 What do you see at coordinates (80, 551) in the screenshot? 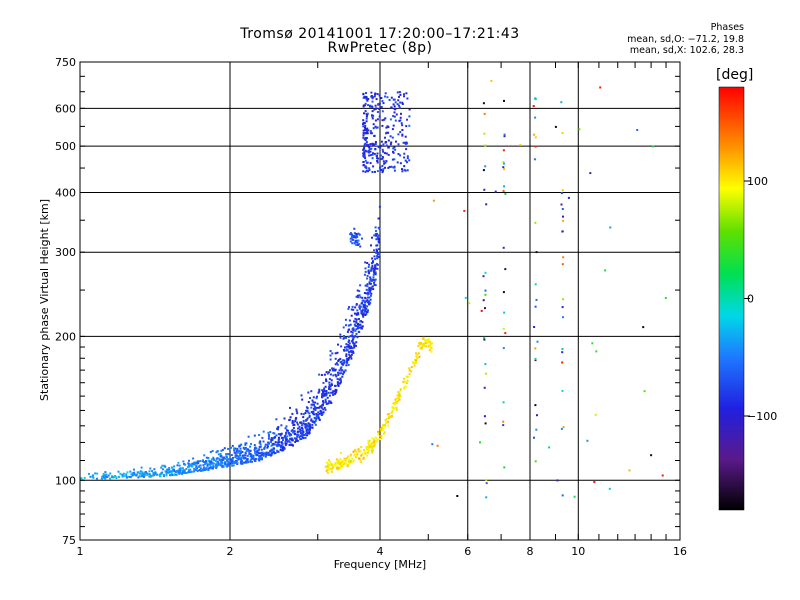
I see `x-tick-label: 1` at bounding box center [80, 551].